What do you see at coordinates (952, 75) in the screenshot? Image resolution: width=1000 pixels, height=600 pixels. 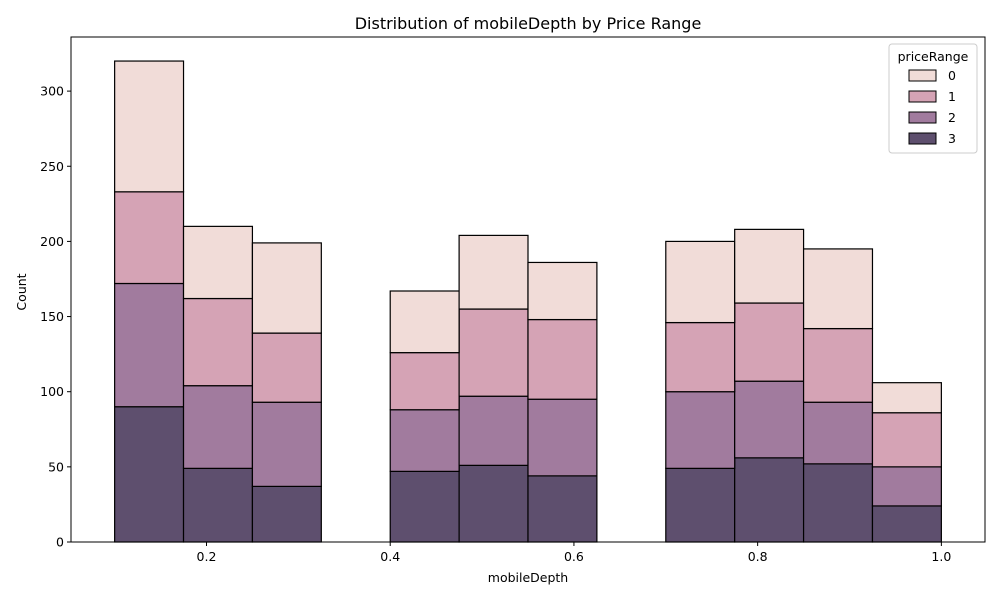 I see `legend-label-0: 0` at bounding box center [952, 75].